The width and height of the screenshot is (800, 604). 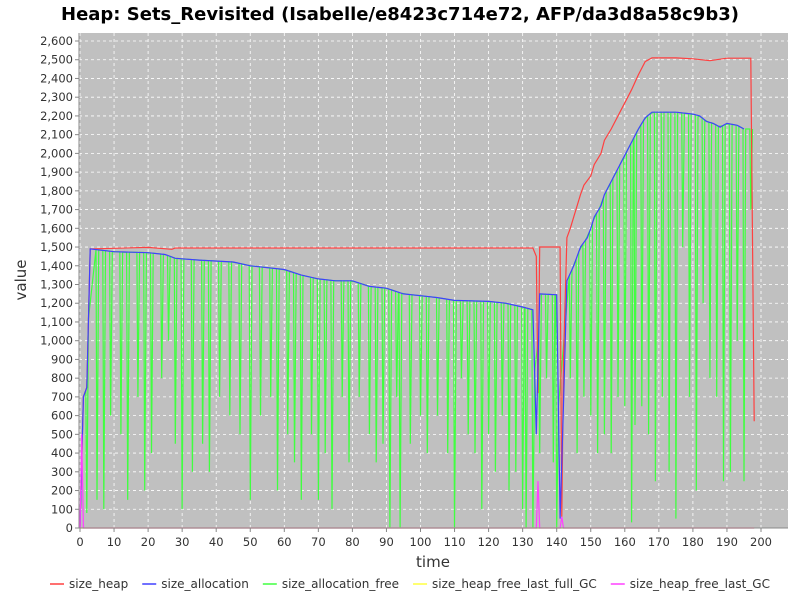 I want to click on legend-label: size_heap, so click(x=98, y=584).